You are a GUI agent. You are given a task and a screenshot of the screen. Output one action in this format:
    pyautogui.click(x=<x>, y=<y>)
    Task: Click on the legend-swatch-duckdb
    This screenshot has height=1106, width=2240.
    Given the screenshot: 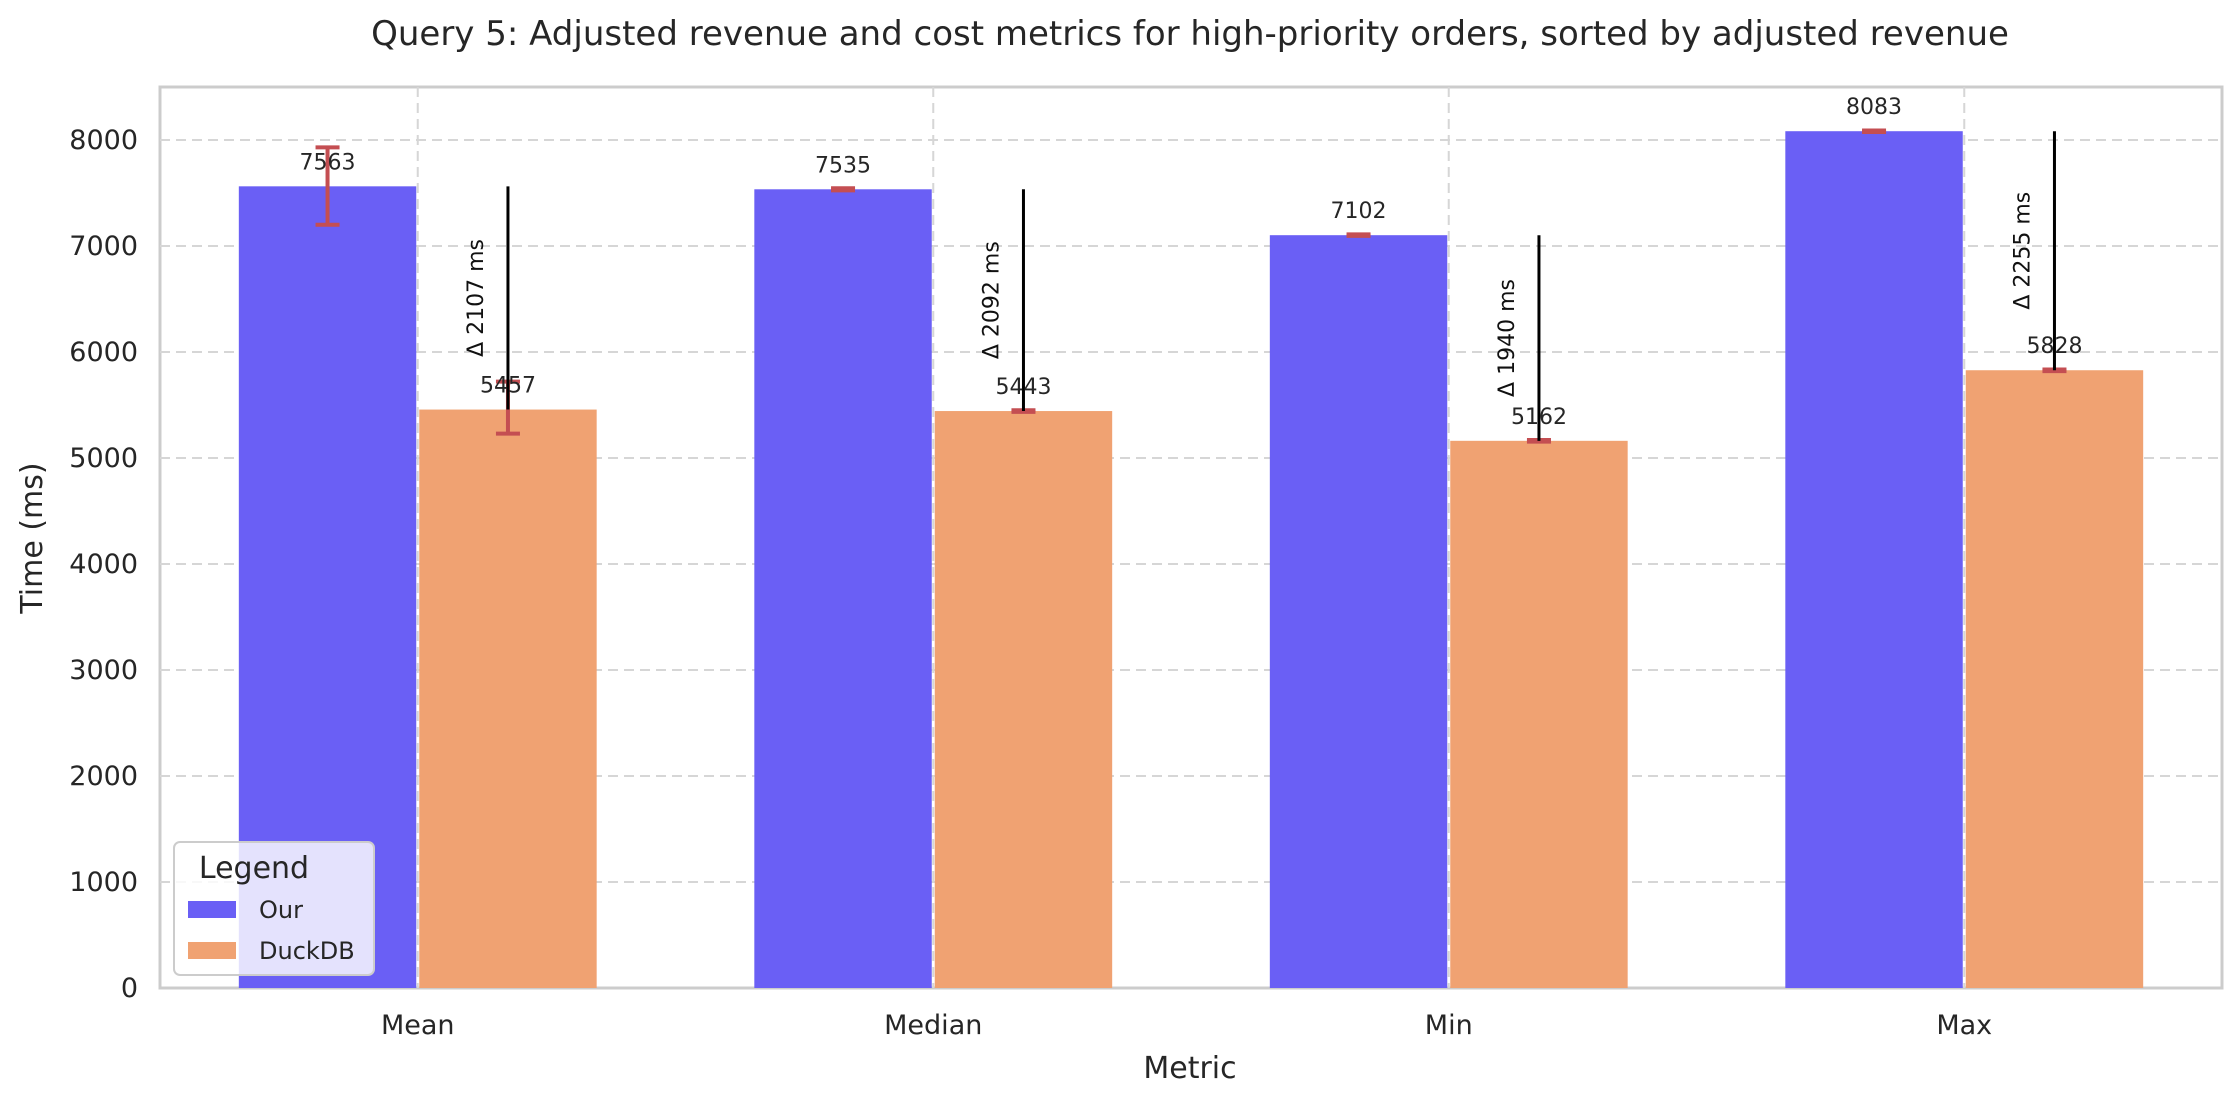 What is the action you would take?
    pyautogui.click(x=212, y=950)
    